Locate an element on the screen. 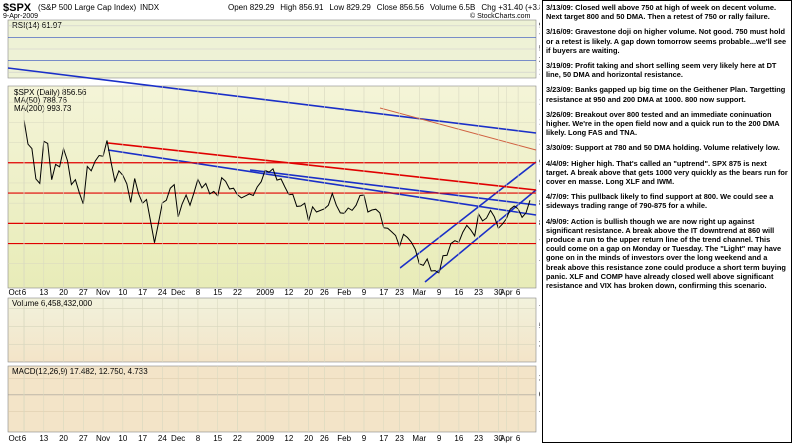 The height and width of the screenshot is (445, 800). quote-item: Chg +31.40 (+3.81%) is located at coordinates (510, 7).